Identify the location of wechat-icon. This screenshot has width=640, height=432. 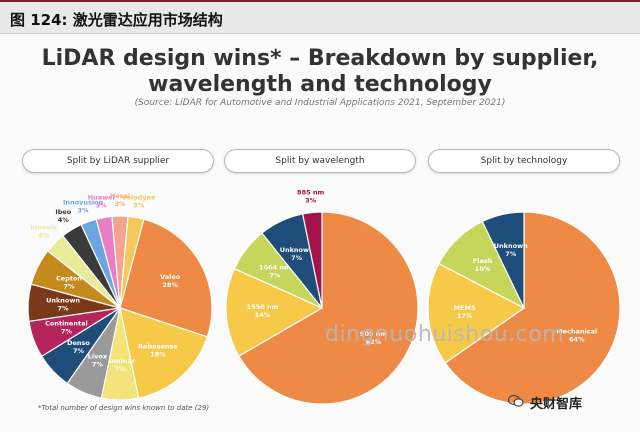
(516, 400).